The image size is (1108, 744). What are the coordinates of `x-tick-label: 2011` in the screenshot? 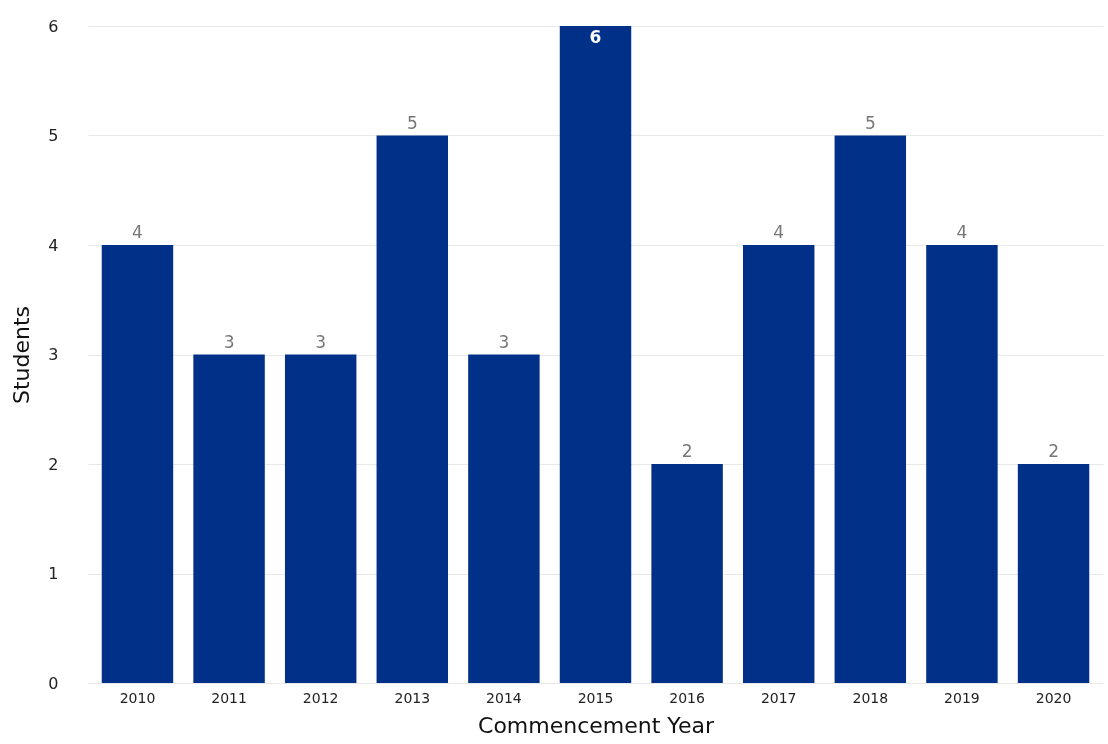 It's located at (229, 697).